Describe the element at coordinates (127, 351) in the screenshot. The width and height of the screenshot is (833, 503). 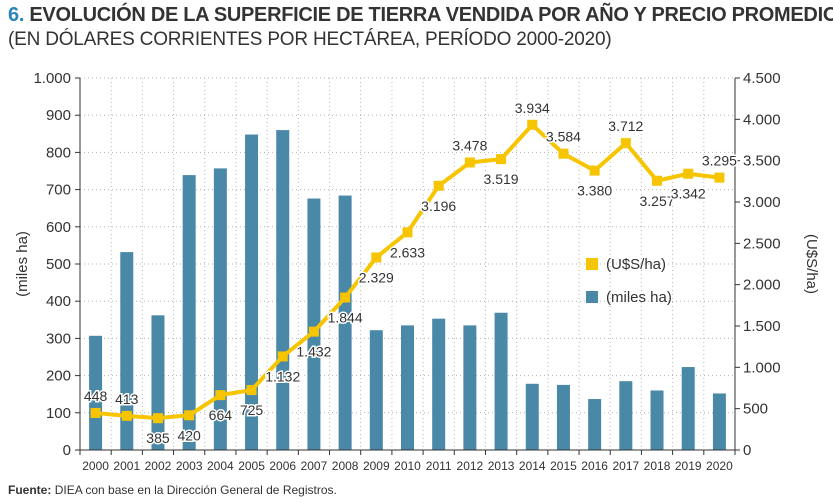
I see `bar-2001` at that location.